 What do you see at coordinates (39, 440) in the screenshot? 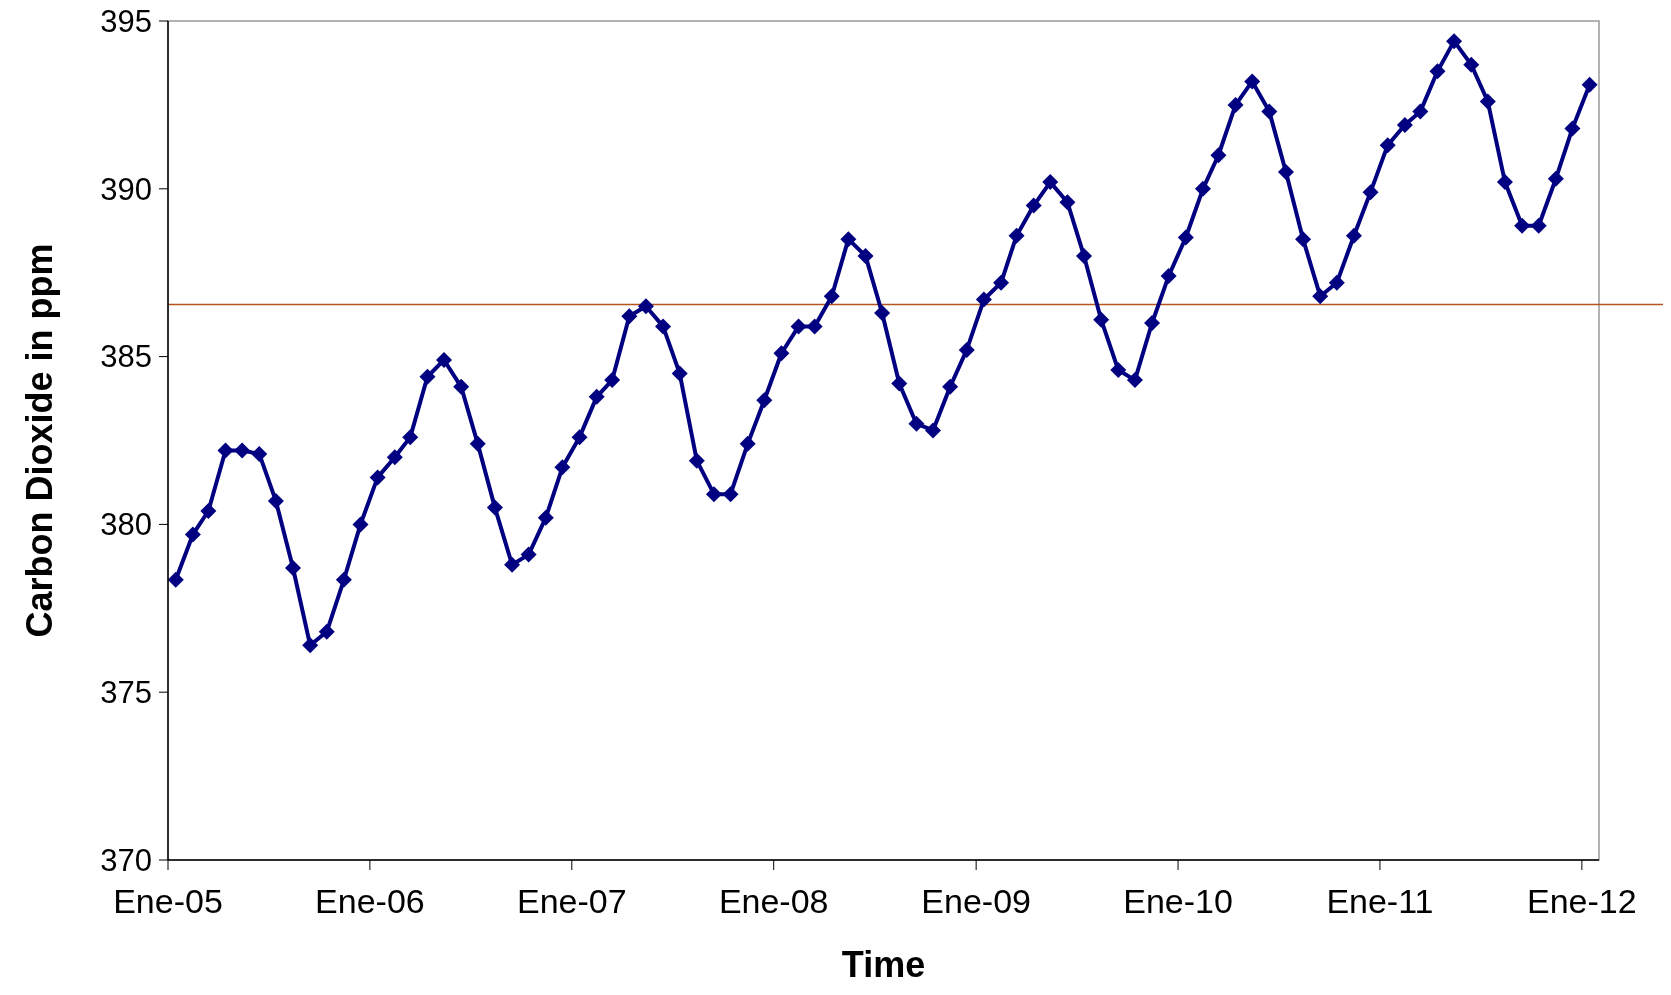
I see `y-axis-title: Carbon Dioxide in ppm` at bounding box center [39, 440].